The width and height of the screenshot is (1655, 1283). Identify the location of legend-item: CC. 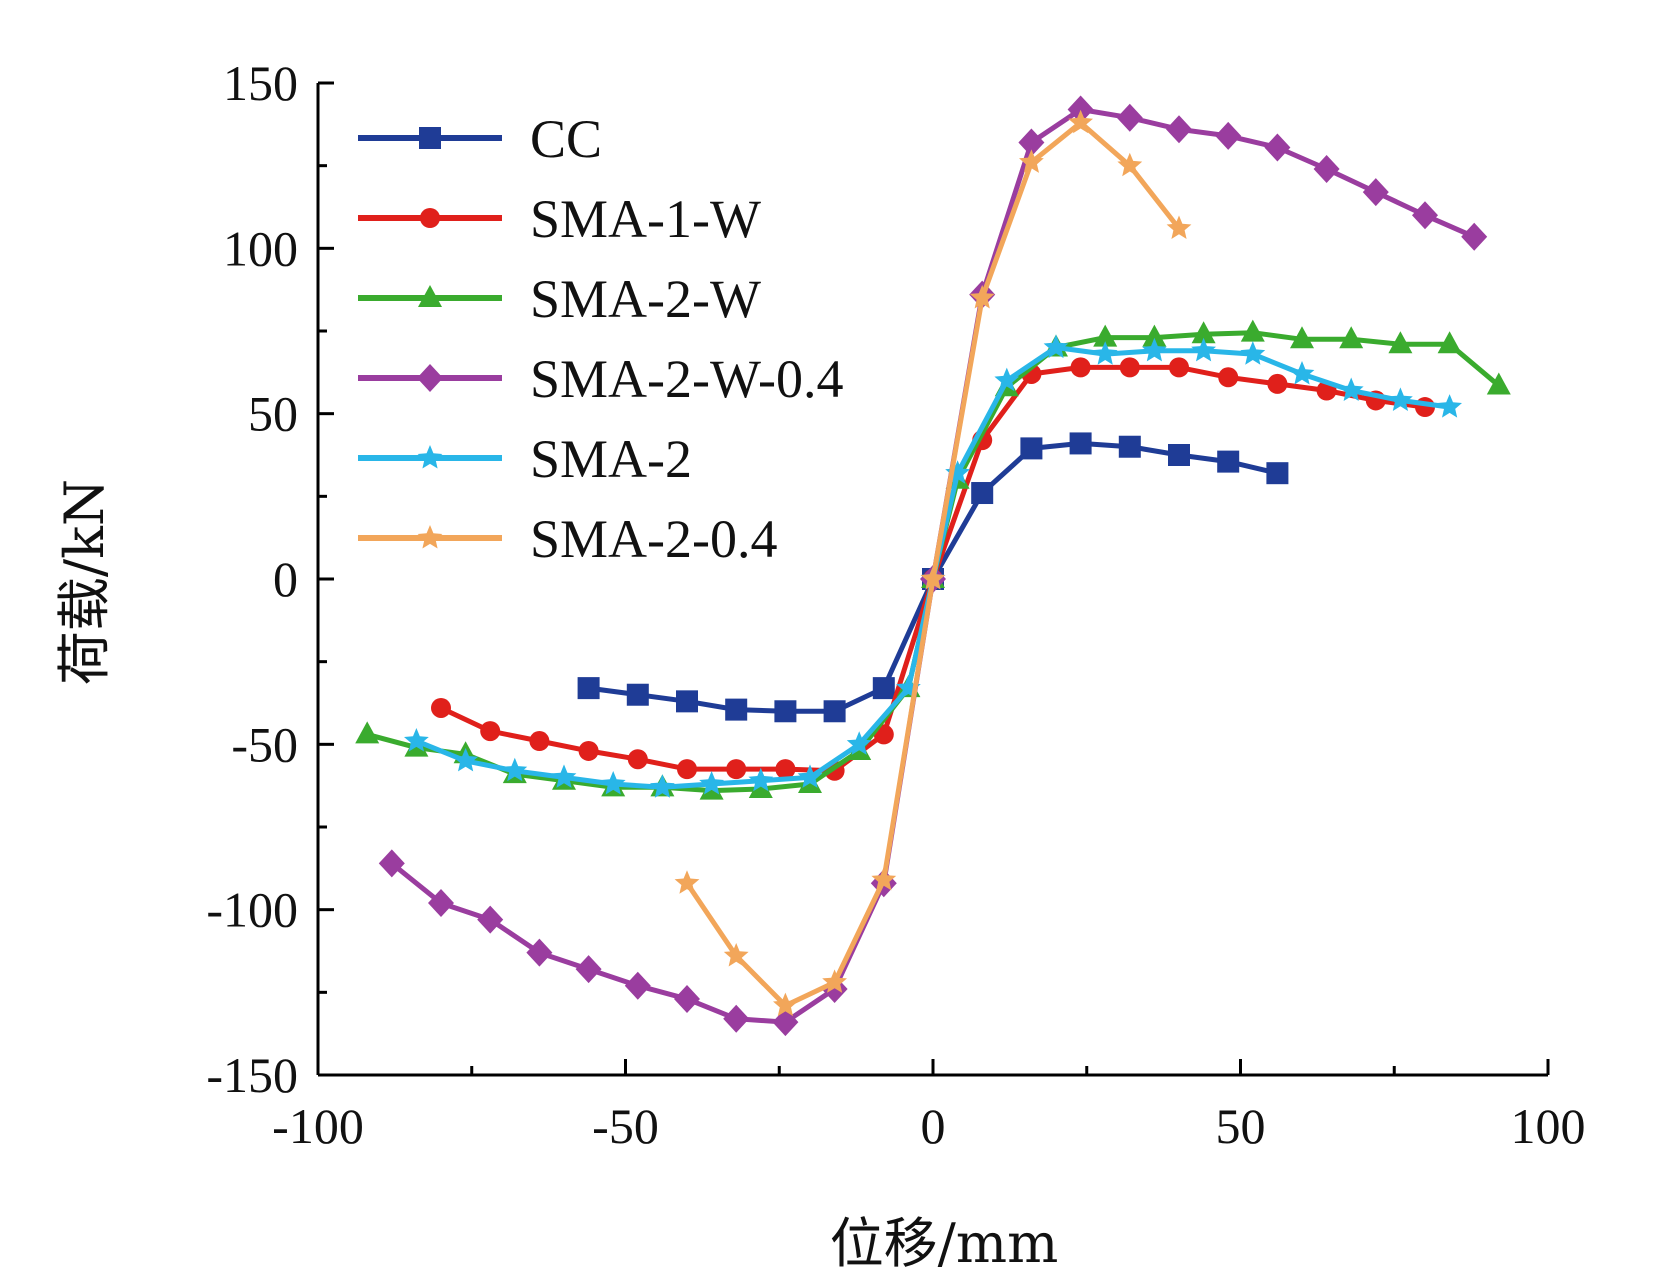
(480, 139).